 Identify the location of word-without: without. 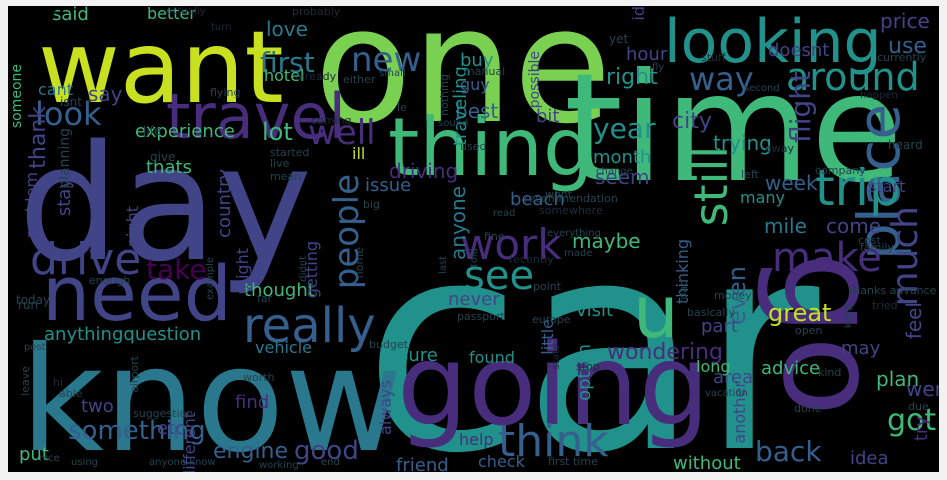
(707, 463).